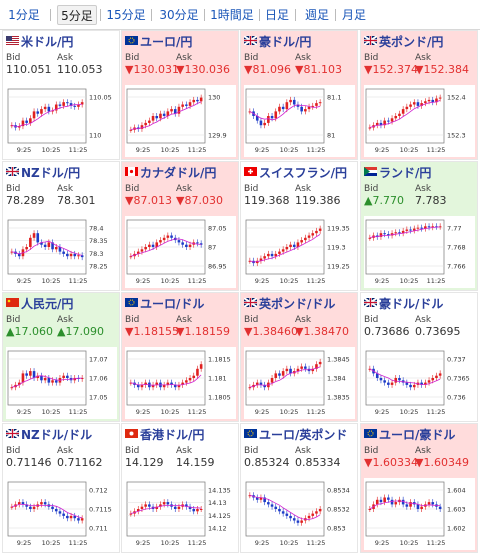 The image size is (480, 555). I want to click on tab-7: 月足, so click(354, 15).